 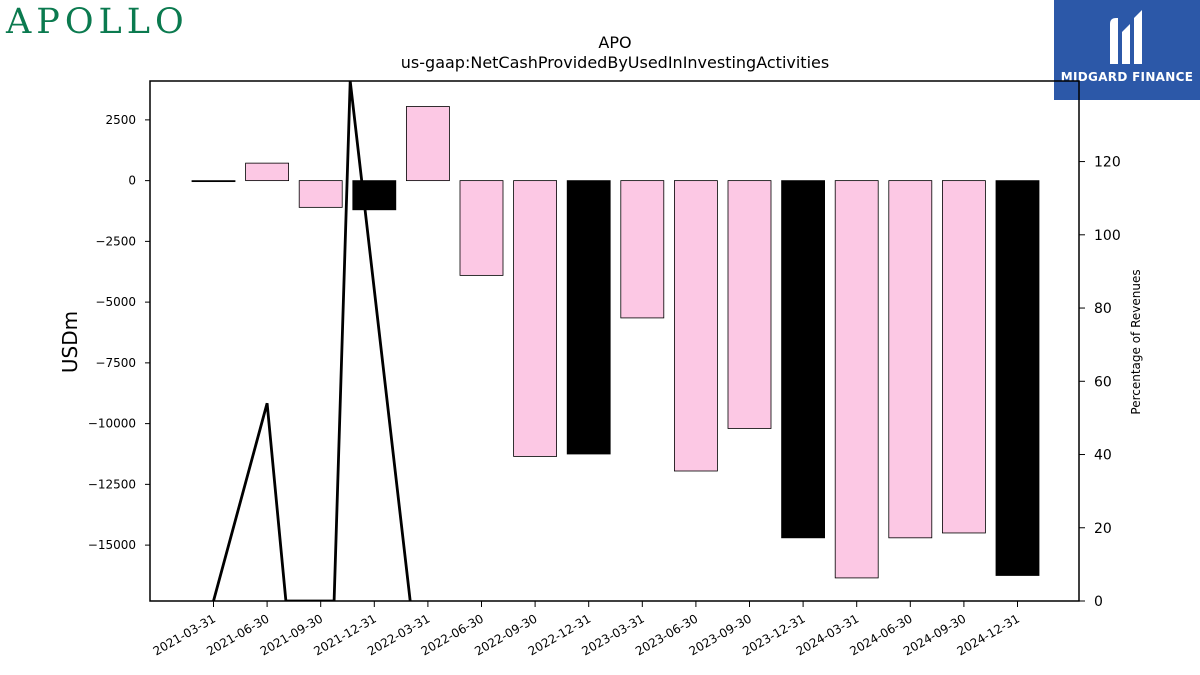 I want to click on y-tick-label: −12500, so click(x=112, y=484).